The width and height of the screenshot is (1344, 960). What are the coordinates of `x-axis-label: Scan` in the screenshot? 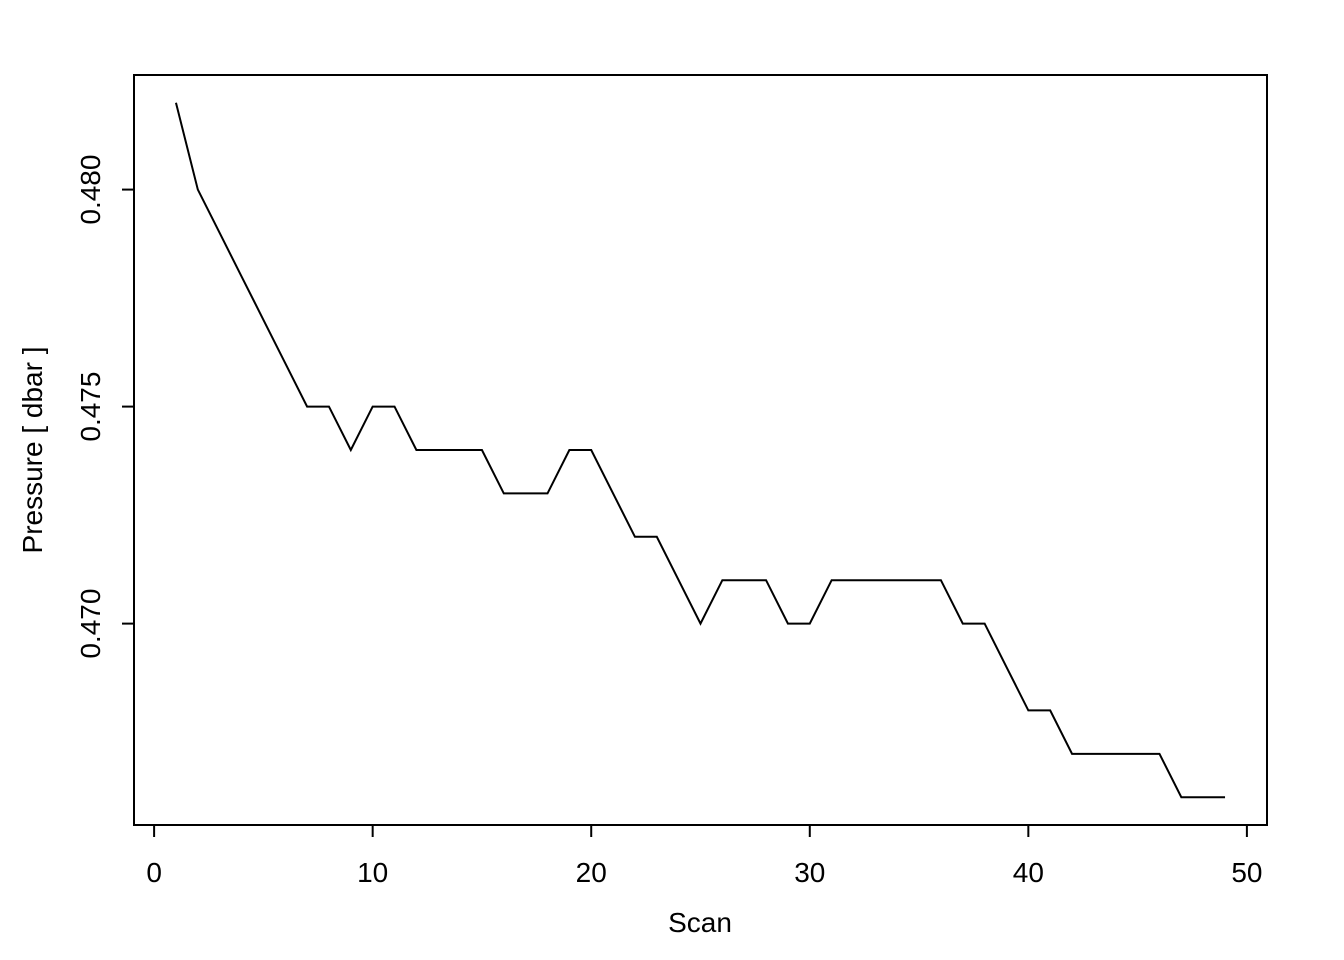 It's located at (700, 922).